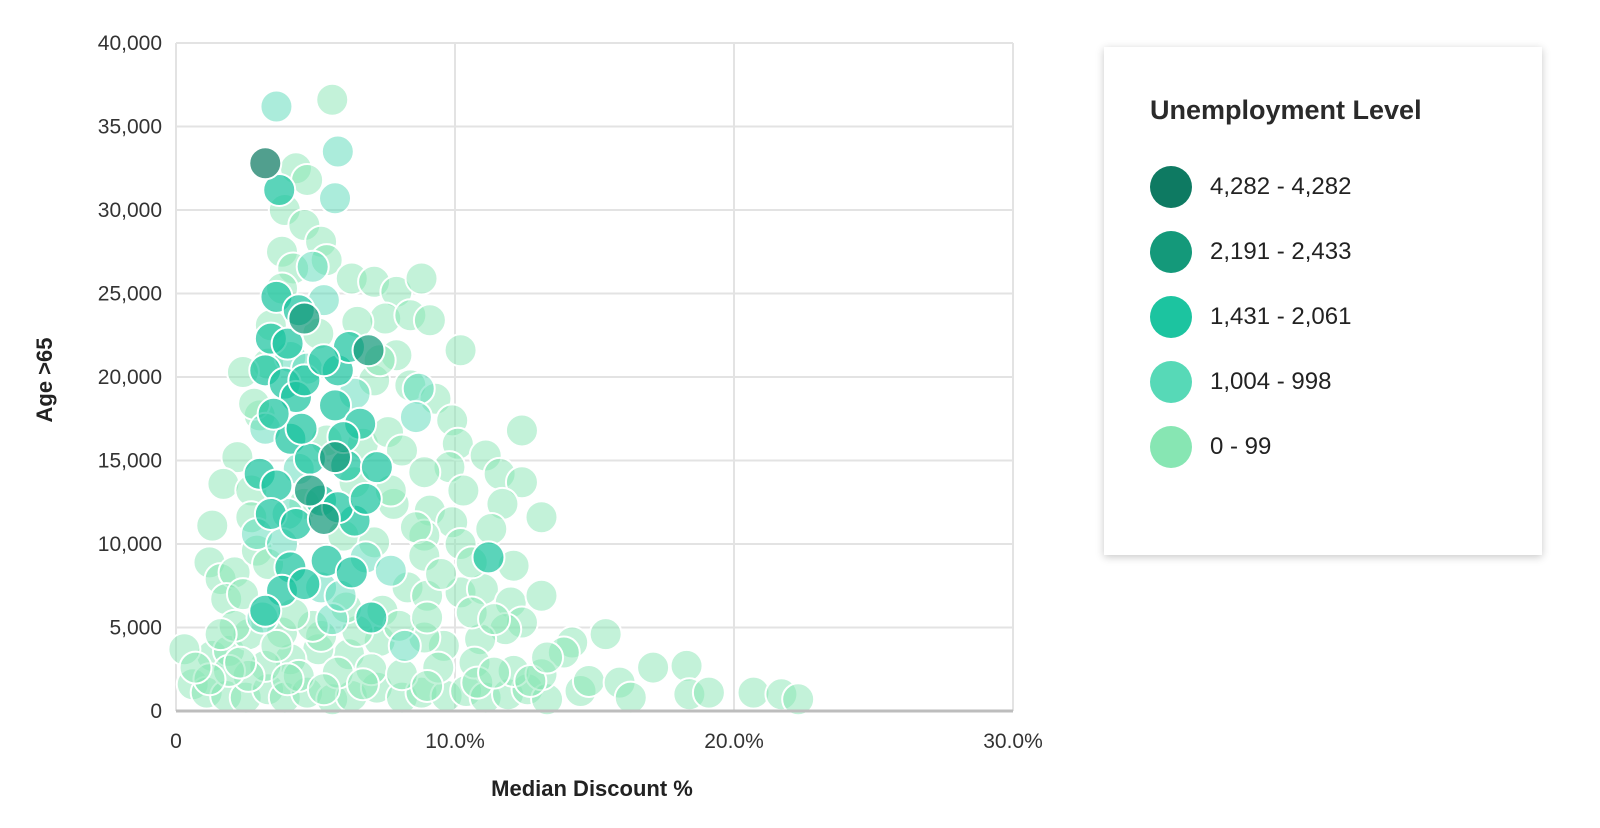  What do you see at coordinates (592, 788) in the screenshot?
I see `x-axis-title: Median Discount %` at bounding box center [592, 788].